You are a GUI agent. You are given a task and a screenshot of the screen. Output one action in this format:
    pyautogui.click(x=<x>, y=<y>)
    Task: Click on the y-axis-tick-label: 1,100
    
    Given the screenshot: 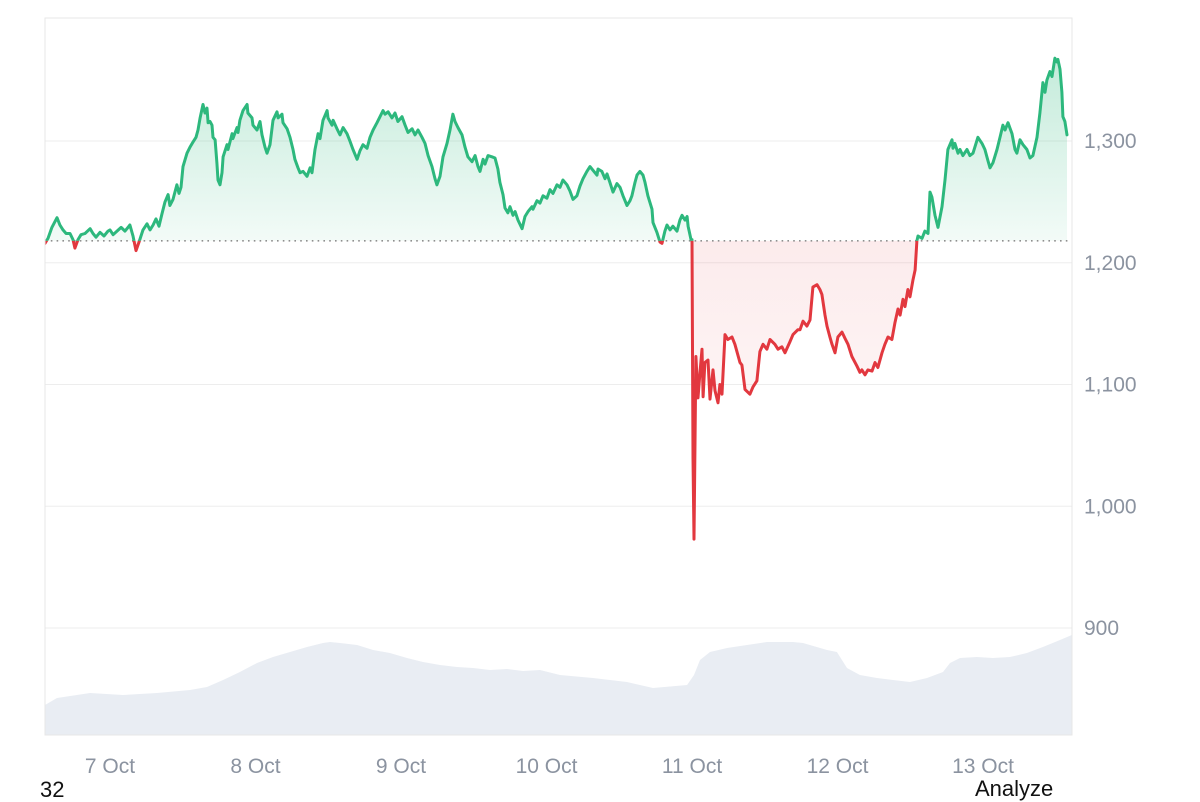 What is the action you would take?
    pyautogui.click(x=1110, y=385)
    